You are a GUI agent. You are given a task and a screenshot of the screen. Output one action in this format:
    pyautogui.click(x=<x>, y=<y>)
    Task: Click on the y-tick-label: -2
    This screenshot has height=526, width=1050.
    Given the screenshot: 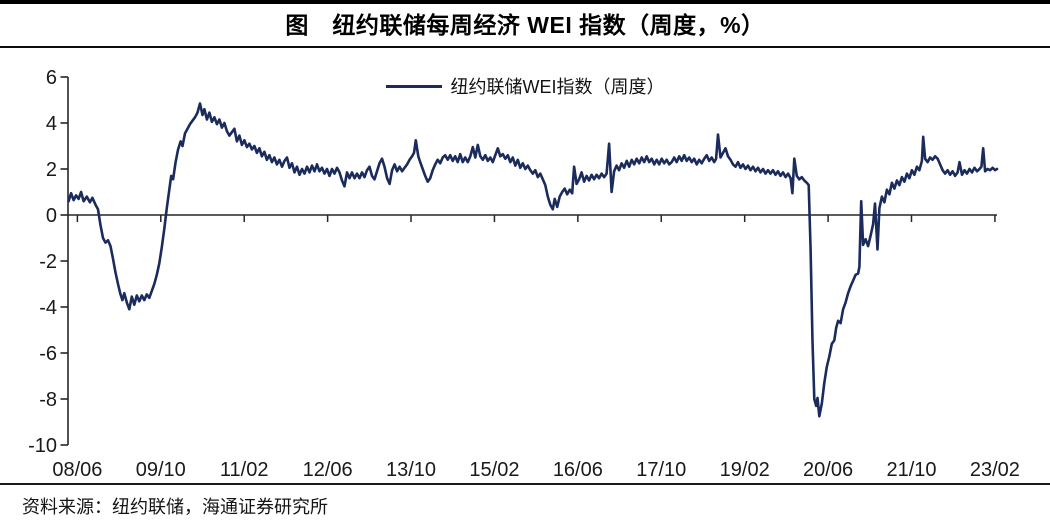 What is the action you would take?
    pyautogui.click(x=48, y=262)
    